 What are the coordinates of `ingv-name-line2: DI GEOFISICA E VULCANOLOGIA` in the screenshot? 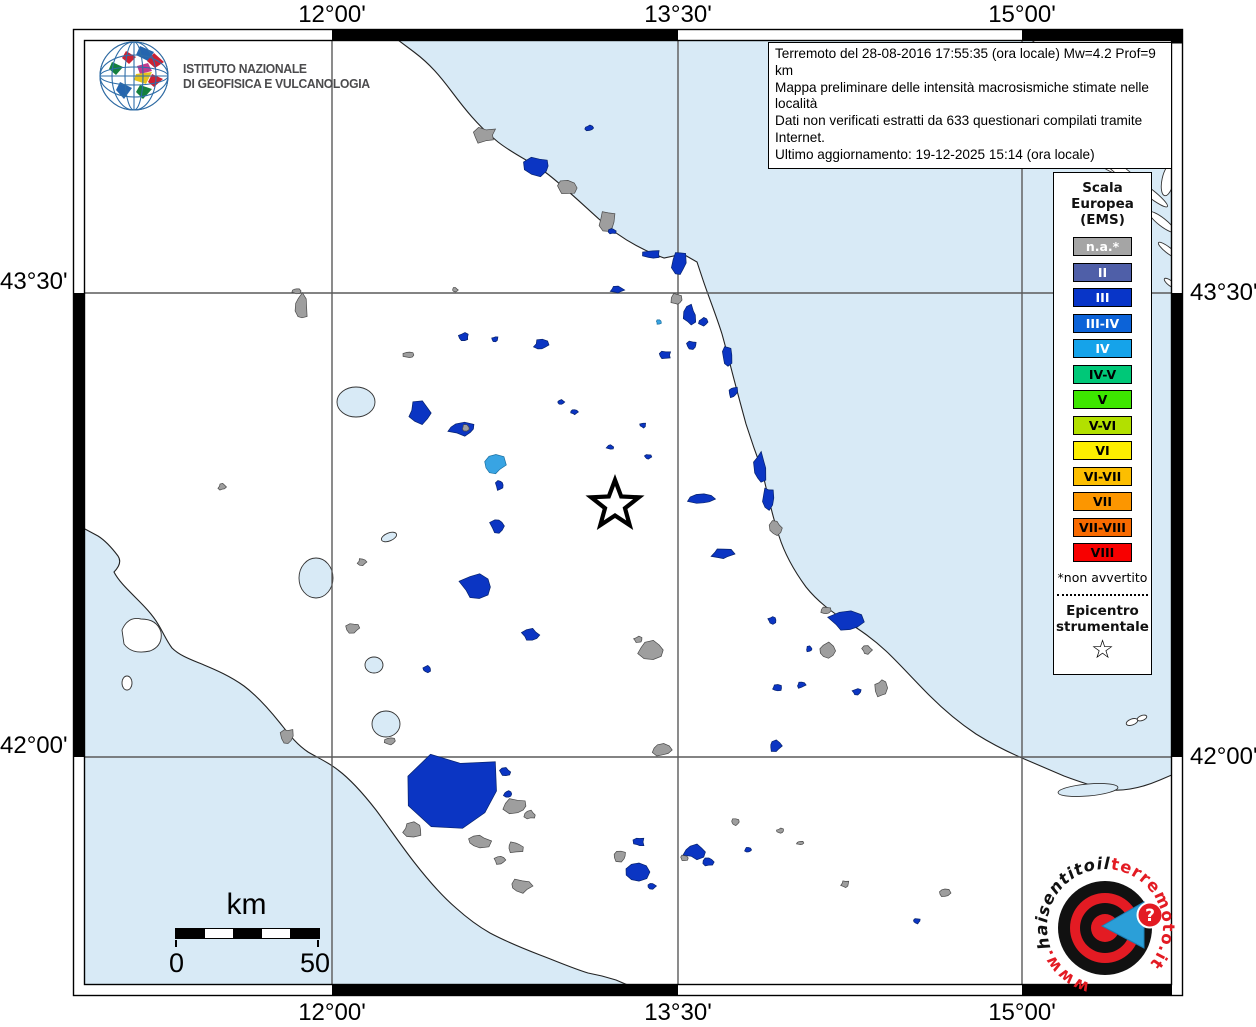 It's located at (276, 83).